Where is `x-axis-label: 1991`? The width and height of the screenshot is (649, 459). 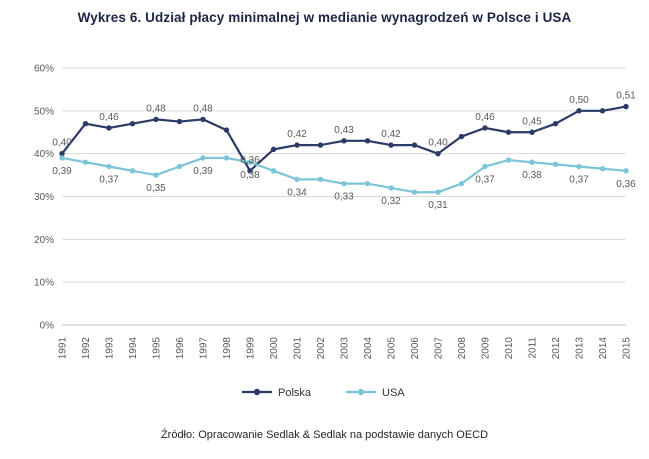 x-axis-label: 1991 is located at coordinates (63, 348).